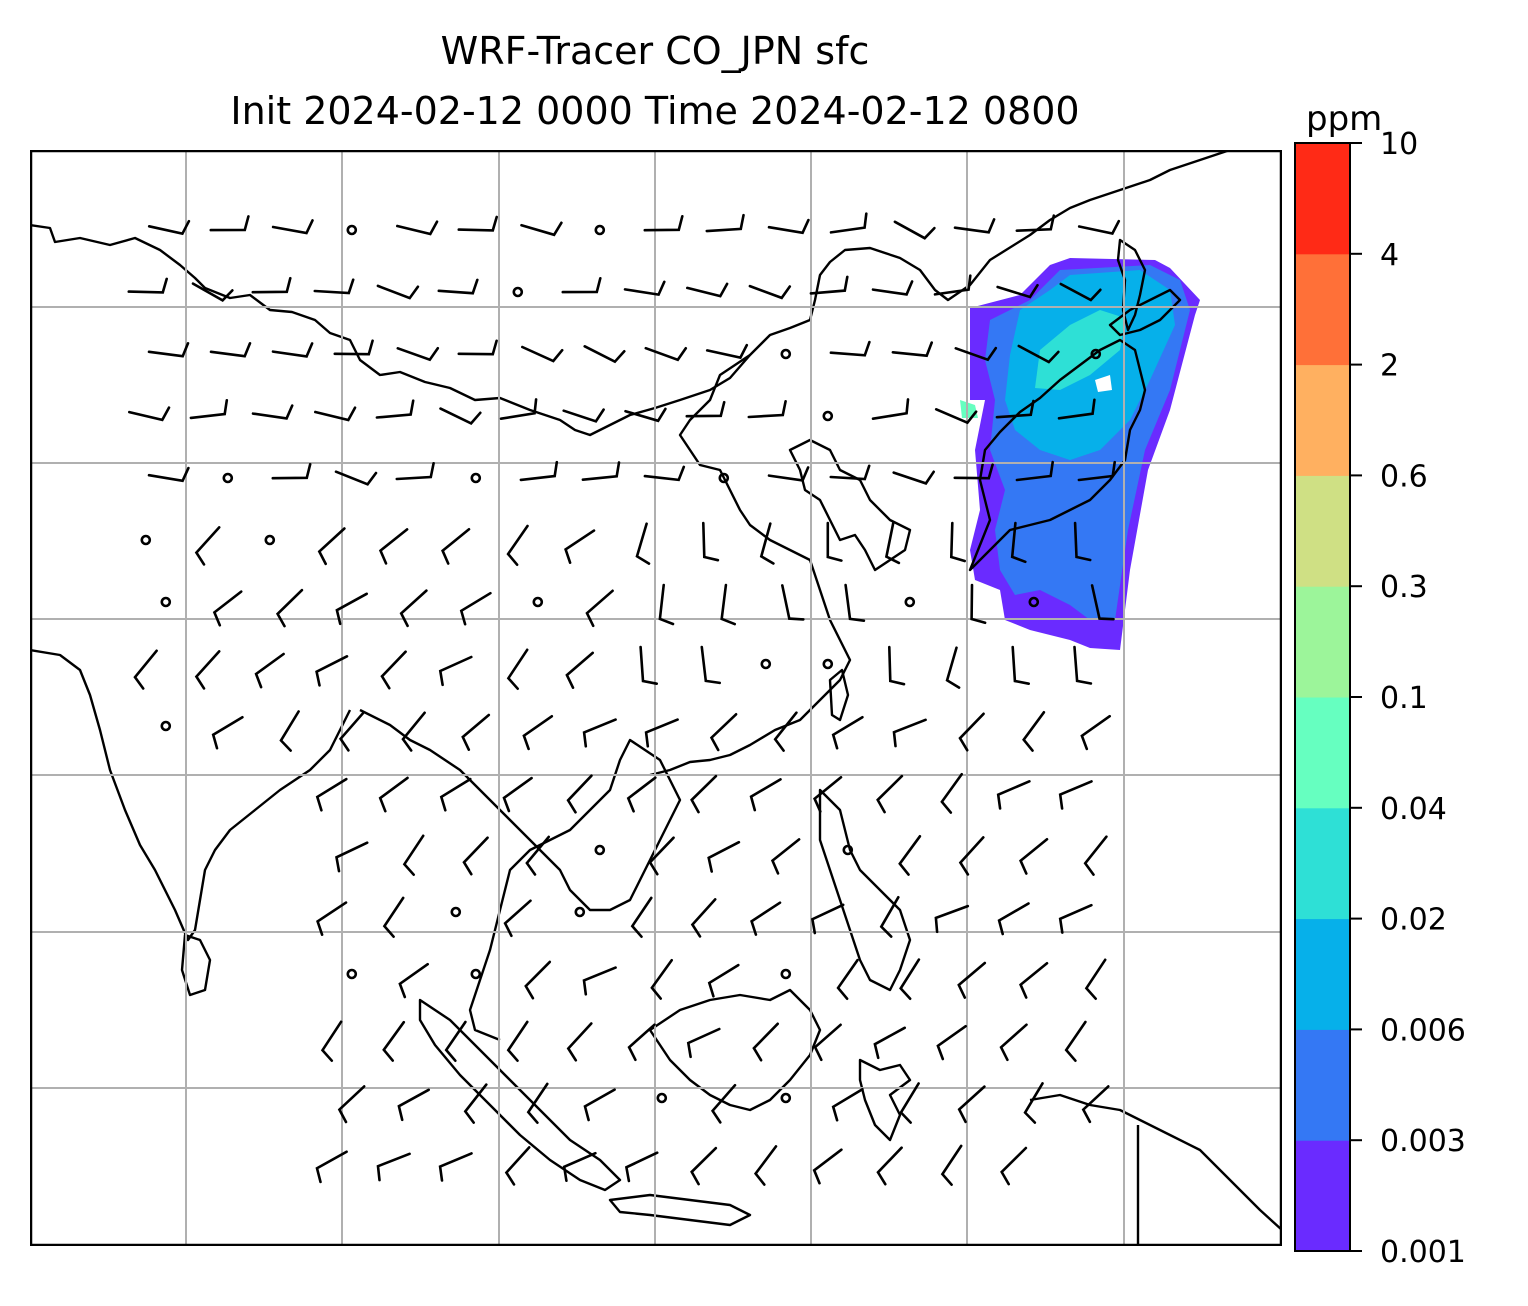 Image resolution: width=1528 pixels, height=1306 pixels. Describe the element at coordinates (839, 695) in the screenshot. I see `coast-taiwan` at that location.